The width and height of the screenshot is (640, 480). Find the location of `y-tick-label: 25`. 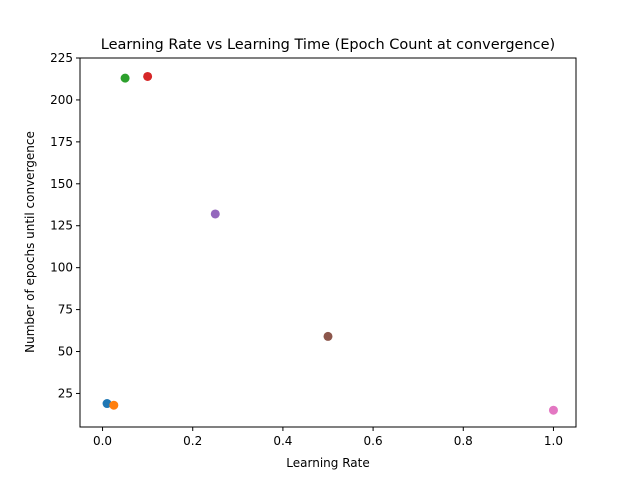

y-tick-label: 25 is located at coordinates (65, 393).